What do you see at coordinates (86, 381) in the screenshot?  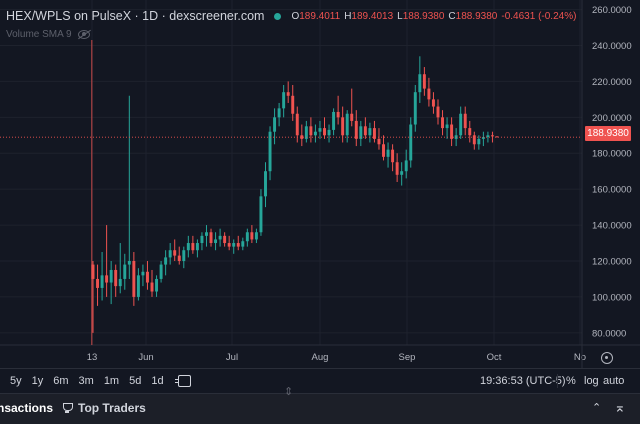 I see `timeframe-3m: 3m` at bounding box center [86, 381].